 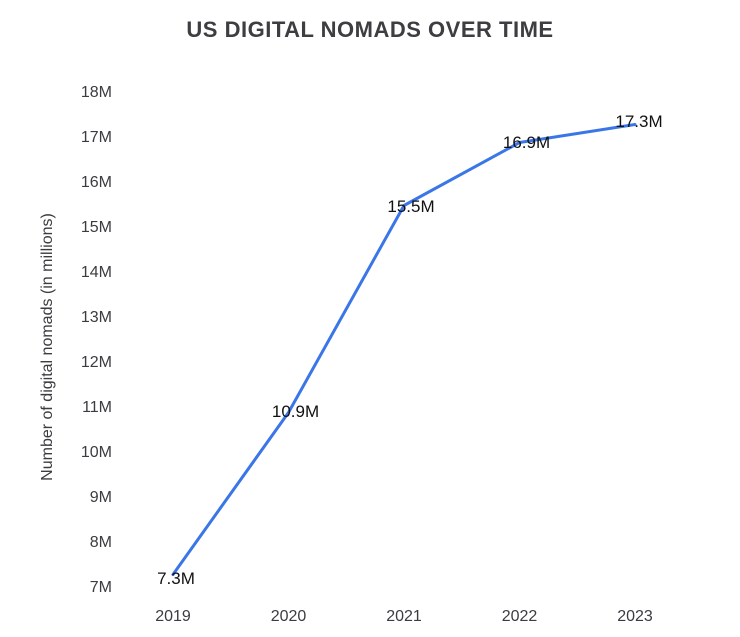 I want to click on x-tick-label: 2020, so click(x=288, y=616).